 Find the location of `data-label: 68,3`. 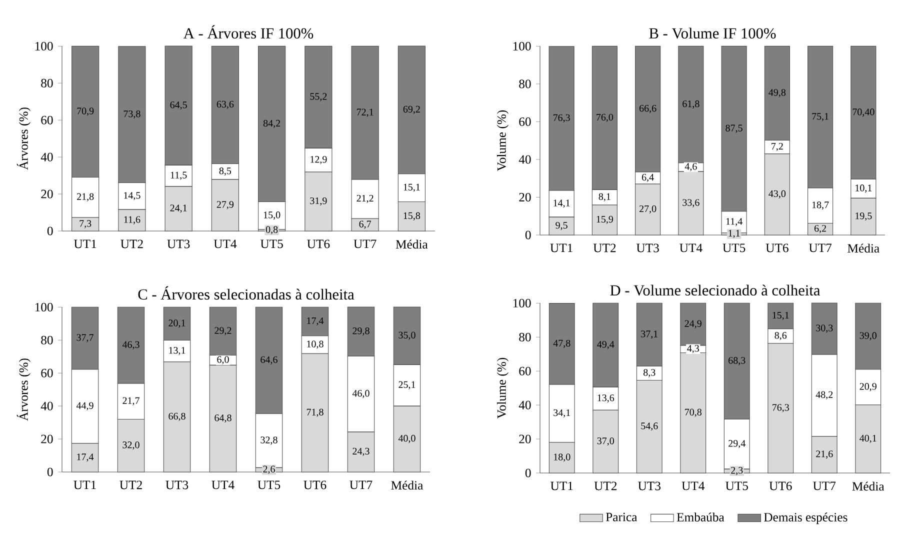

data-label: 68,3 is located at coordinates (737, 361).